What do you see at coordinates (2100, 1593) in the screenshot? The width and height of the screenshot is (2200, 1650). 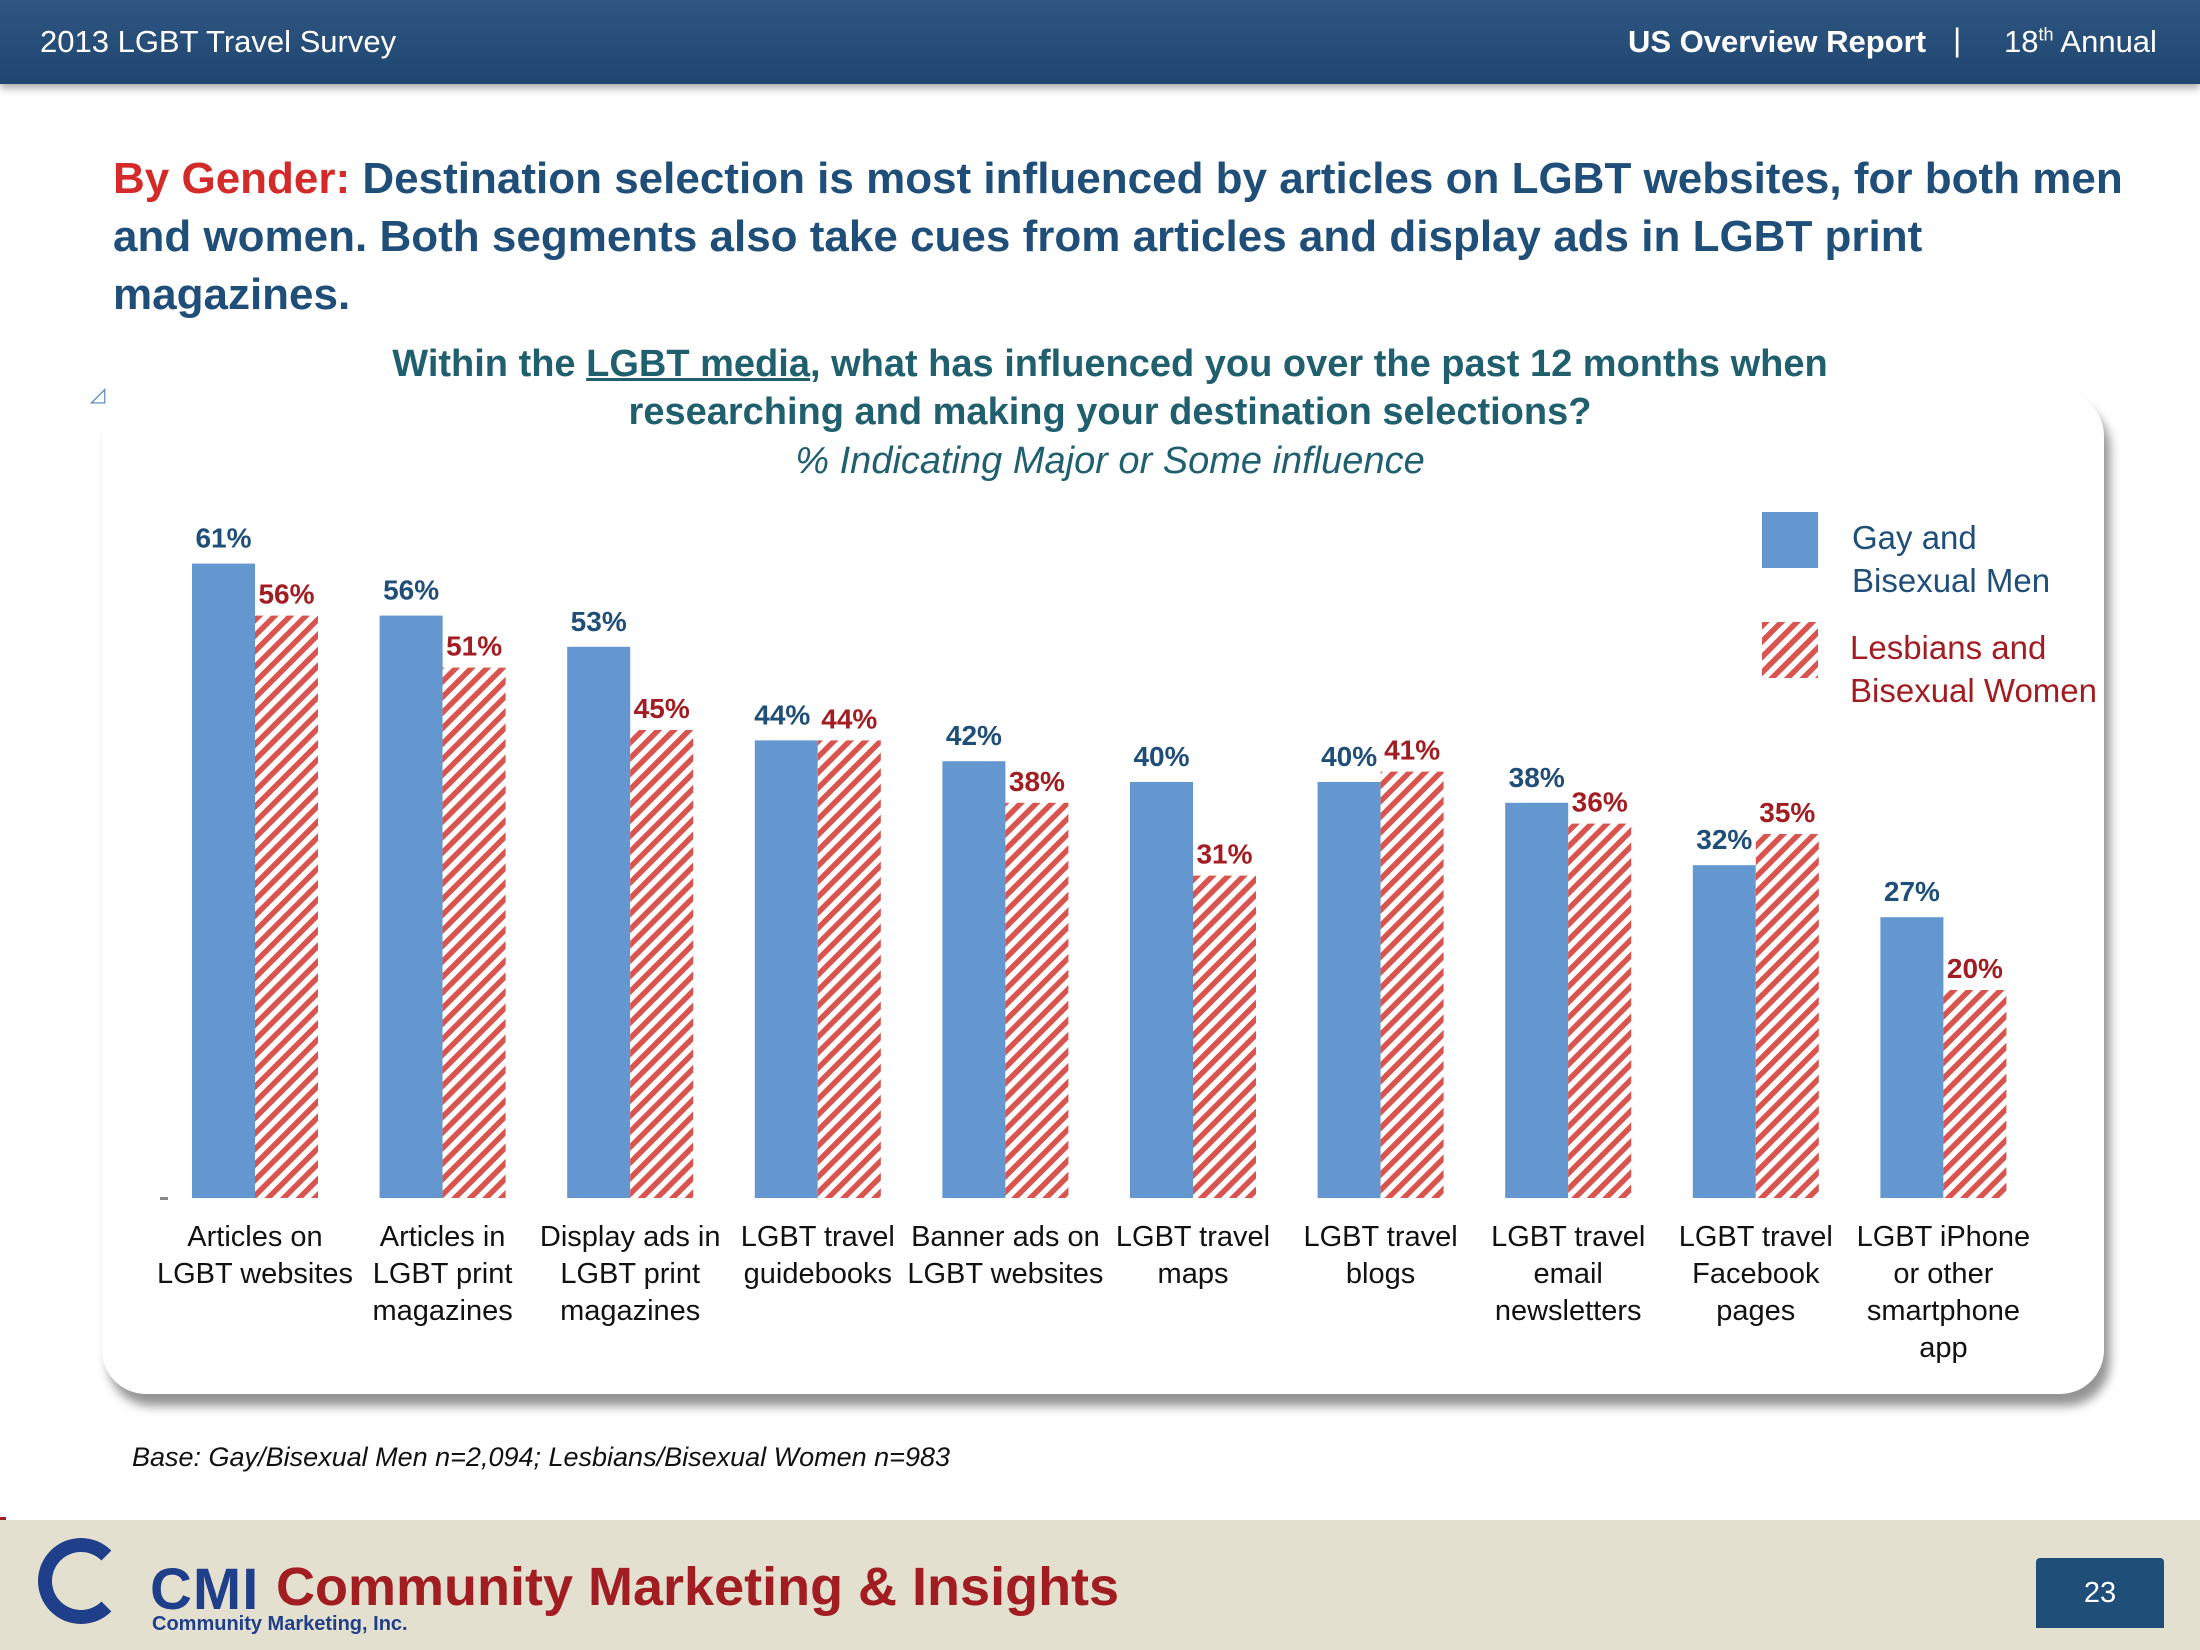 I see `page-number: 23` at bounding box center [2100, 1593].